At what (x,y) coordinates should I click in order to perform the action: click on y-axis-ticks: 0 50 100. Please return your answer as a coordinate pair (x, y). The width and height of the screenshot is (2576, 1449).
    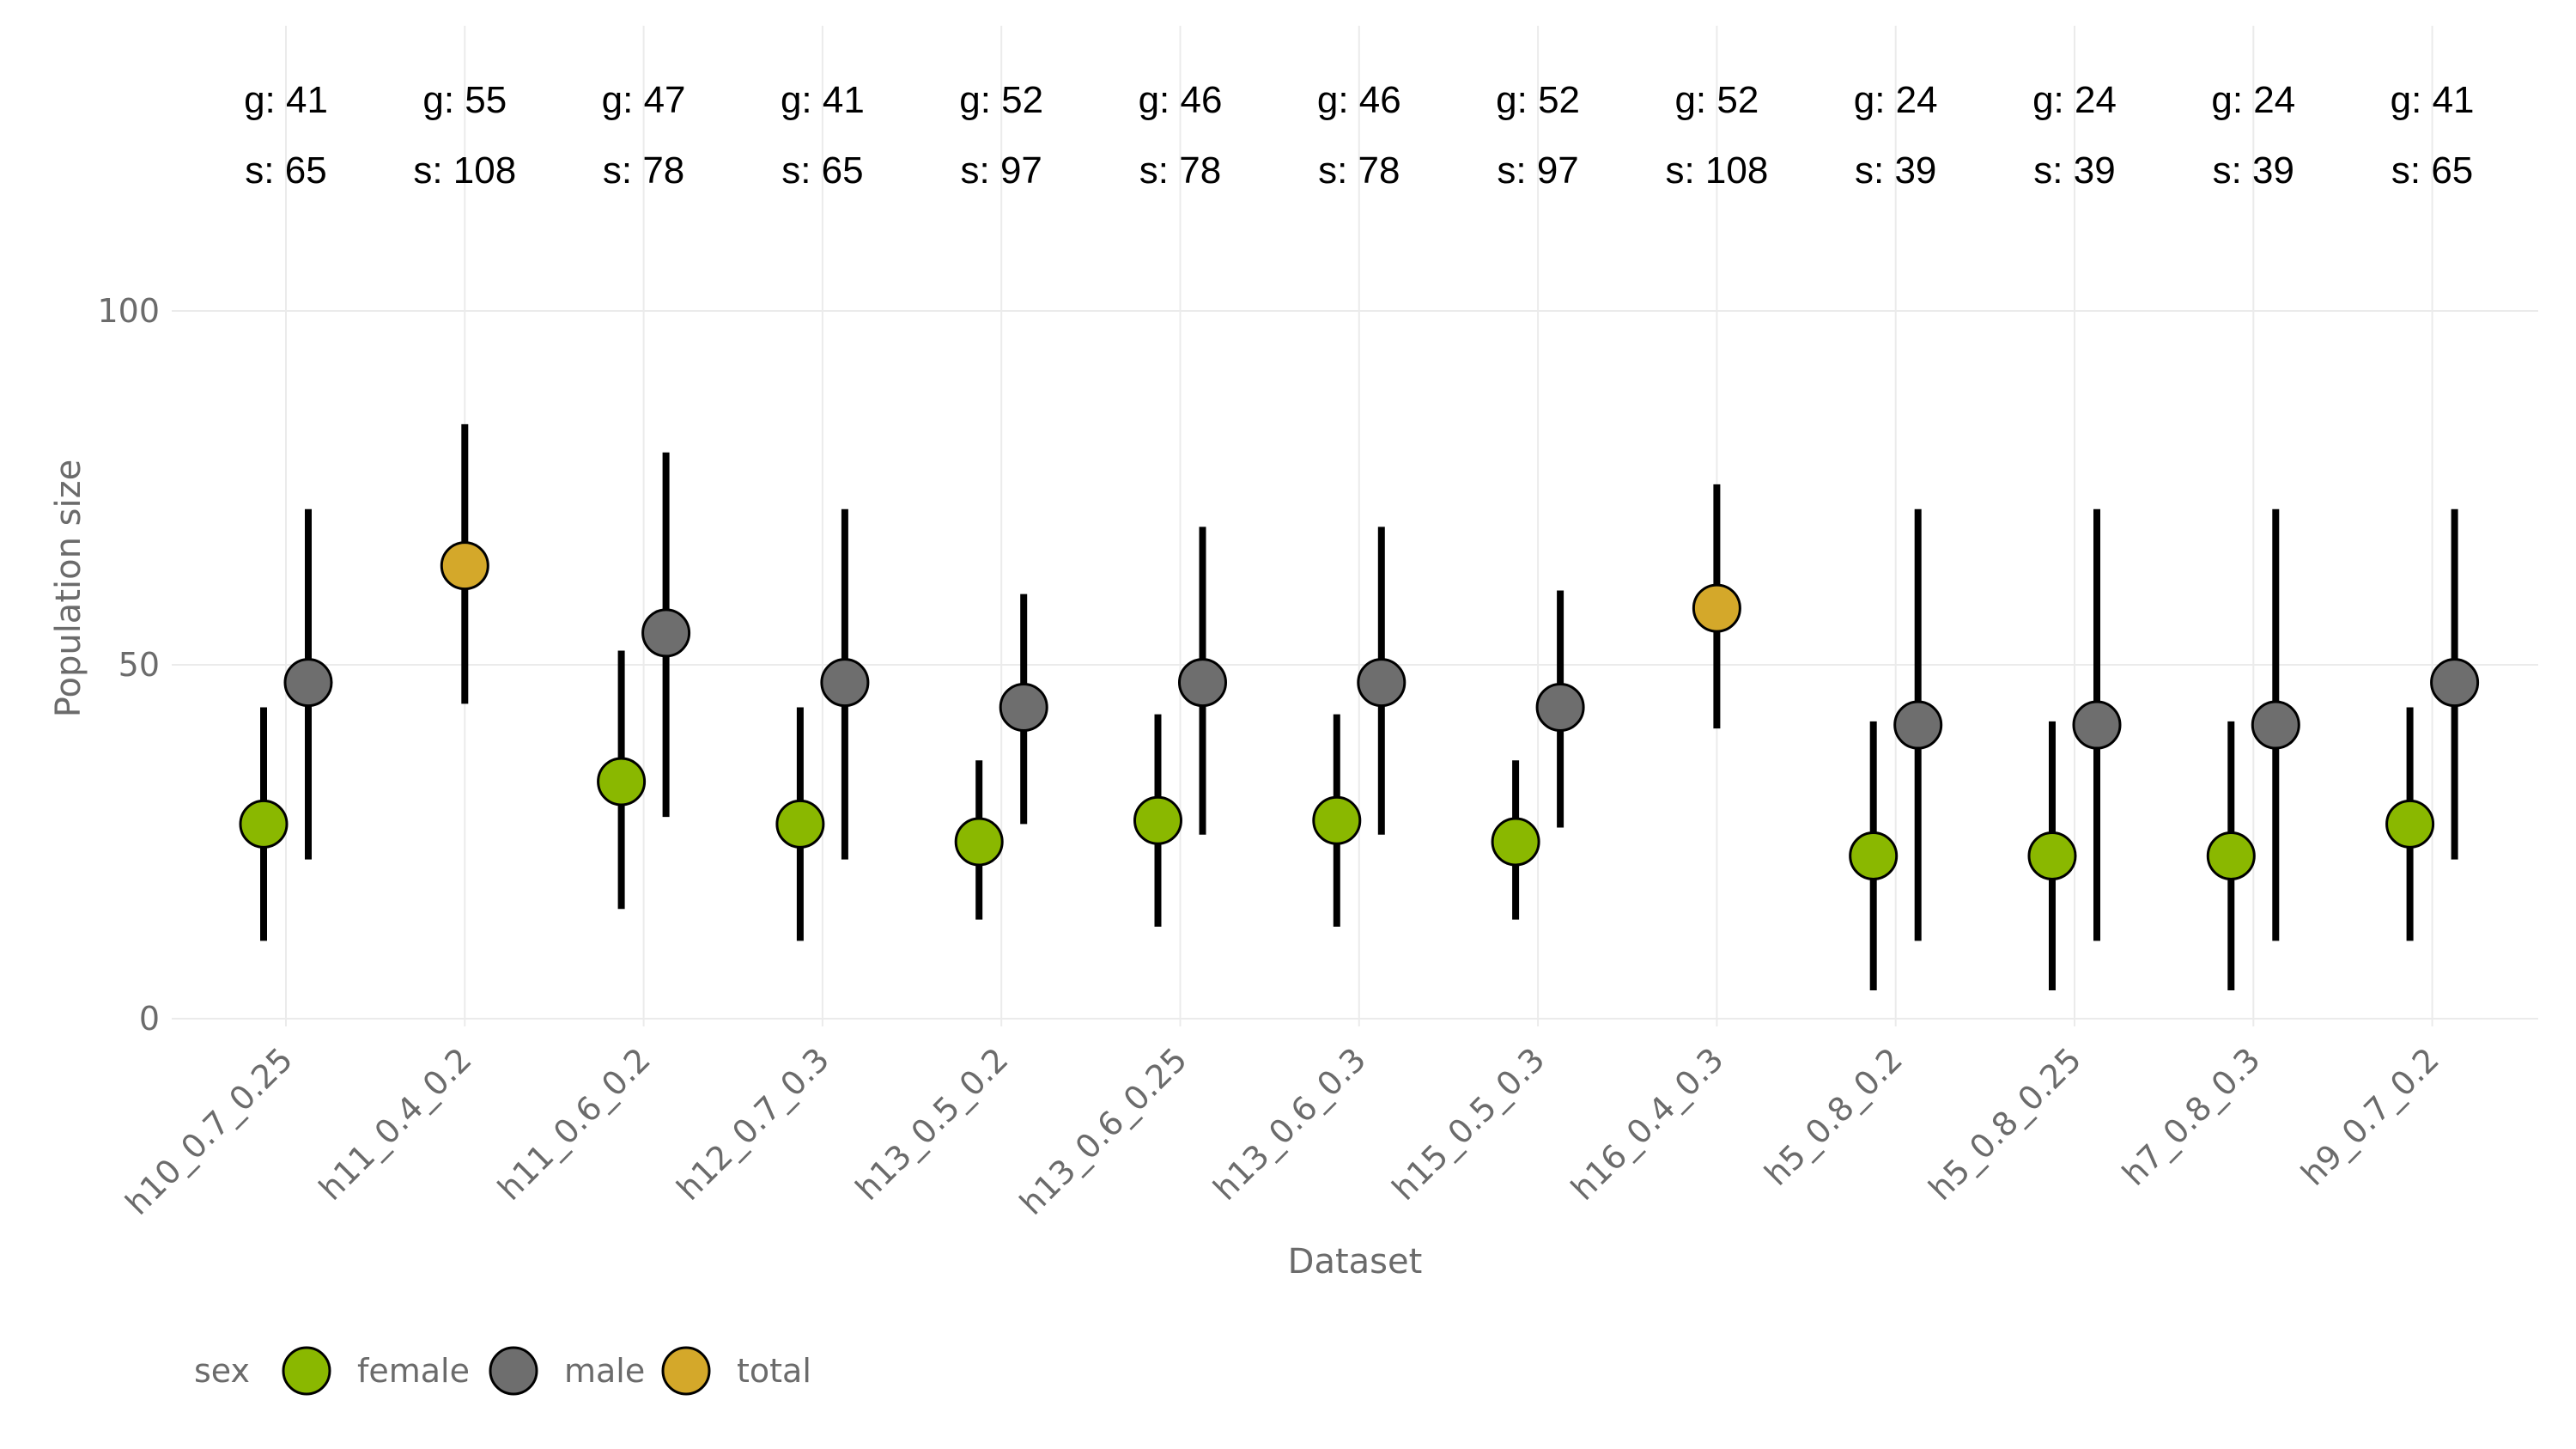
    Looking at the image, I should click on (128, 665).